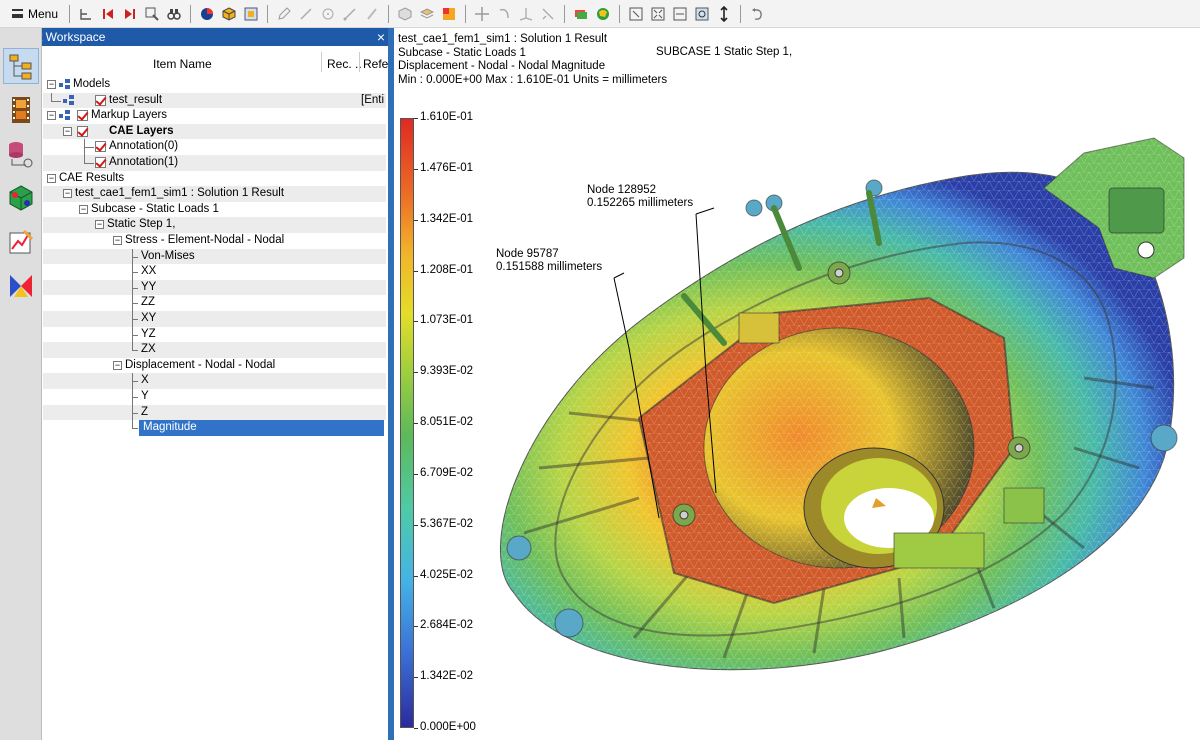 The width and height of the screenshot is (1200, 740). What do you see at coordinates (380, 37) in the screenshot?
I see `close-icon: ×` at bounding box center [380, 37].